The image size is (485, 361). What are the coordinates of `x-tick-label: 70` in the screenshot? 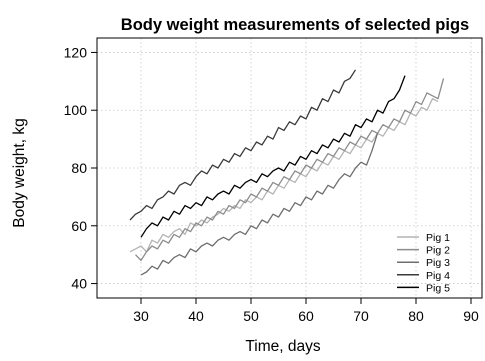 It's located at (361, 316).